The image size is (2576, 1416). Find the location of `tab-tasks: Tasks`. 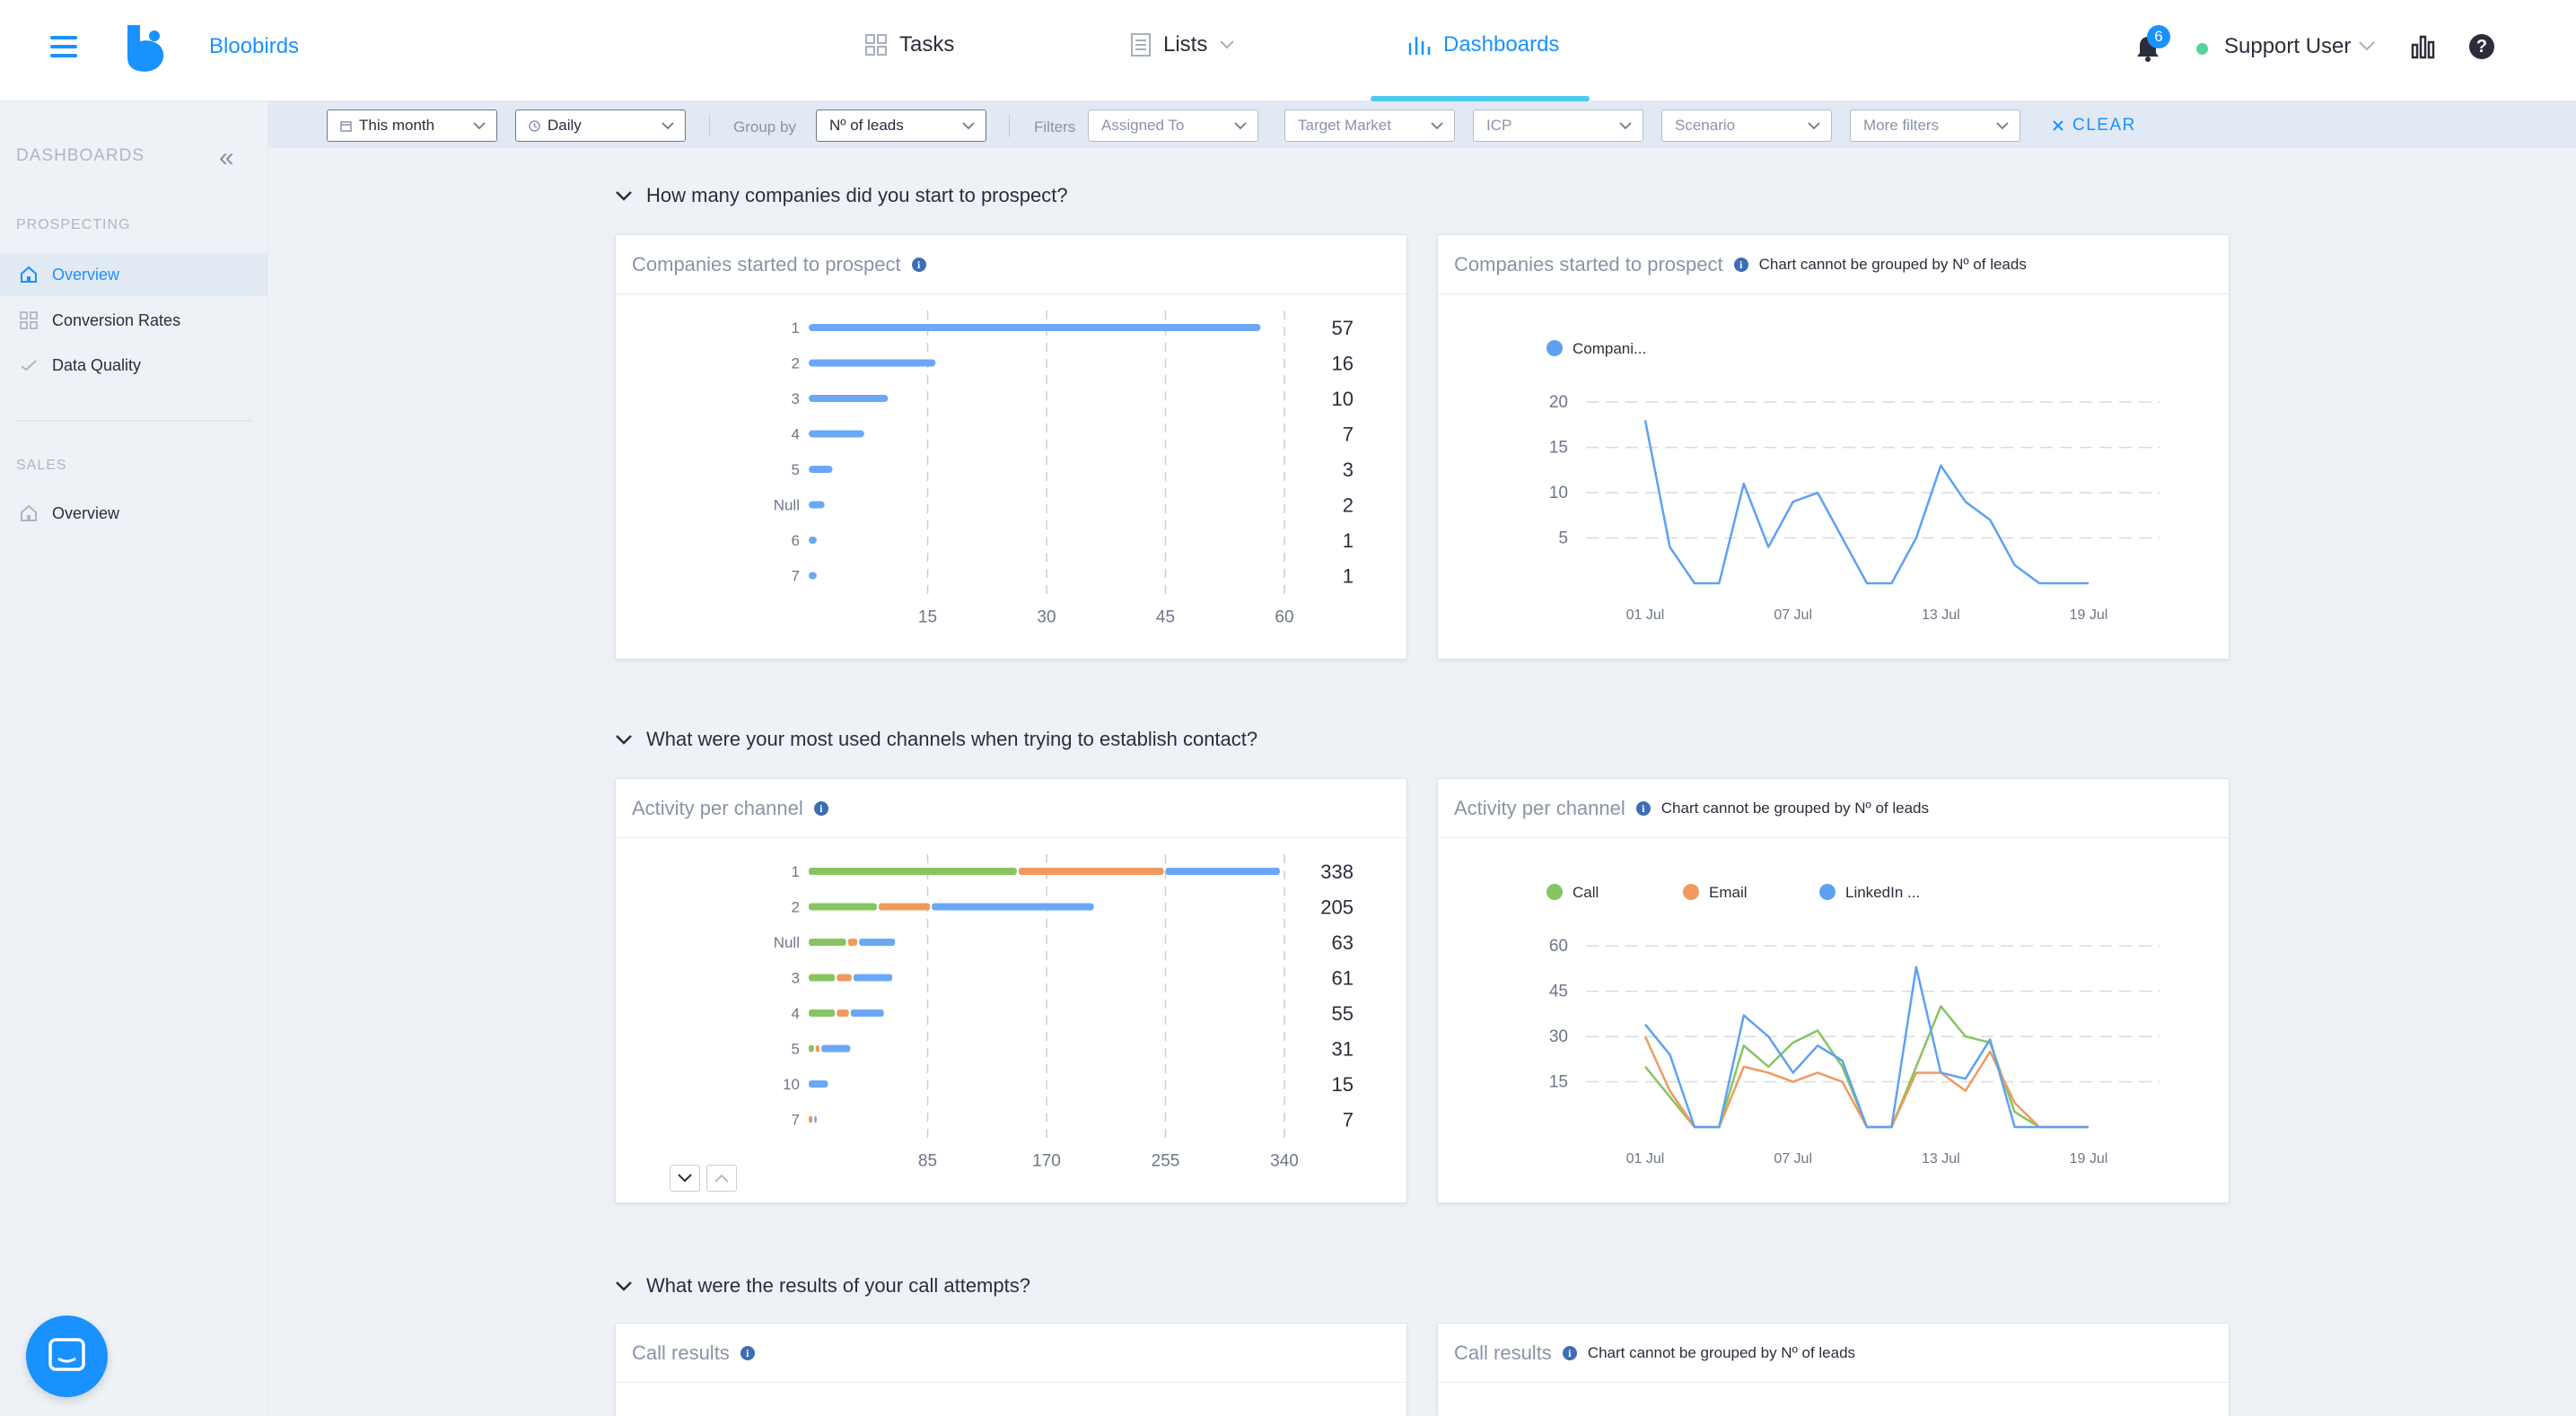

tab-tasks: Tasks is located at coordinates (909, 44).